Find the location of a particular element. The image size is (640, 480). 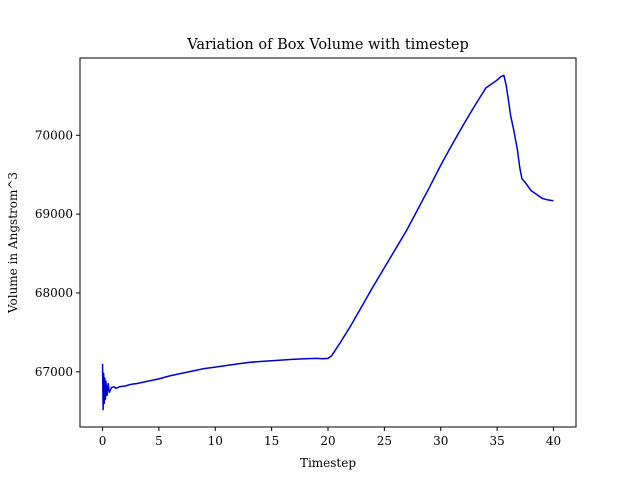

x-axis-label: Timestep is located at coordinates (328, 463).